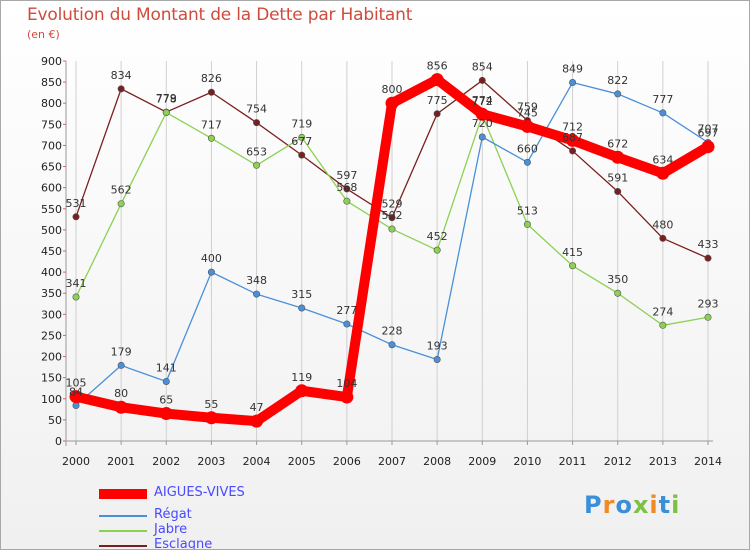  Describe the element at coordinates (662, 224) in the screenshot. I see `data-label: 480` at that location.